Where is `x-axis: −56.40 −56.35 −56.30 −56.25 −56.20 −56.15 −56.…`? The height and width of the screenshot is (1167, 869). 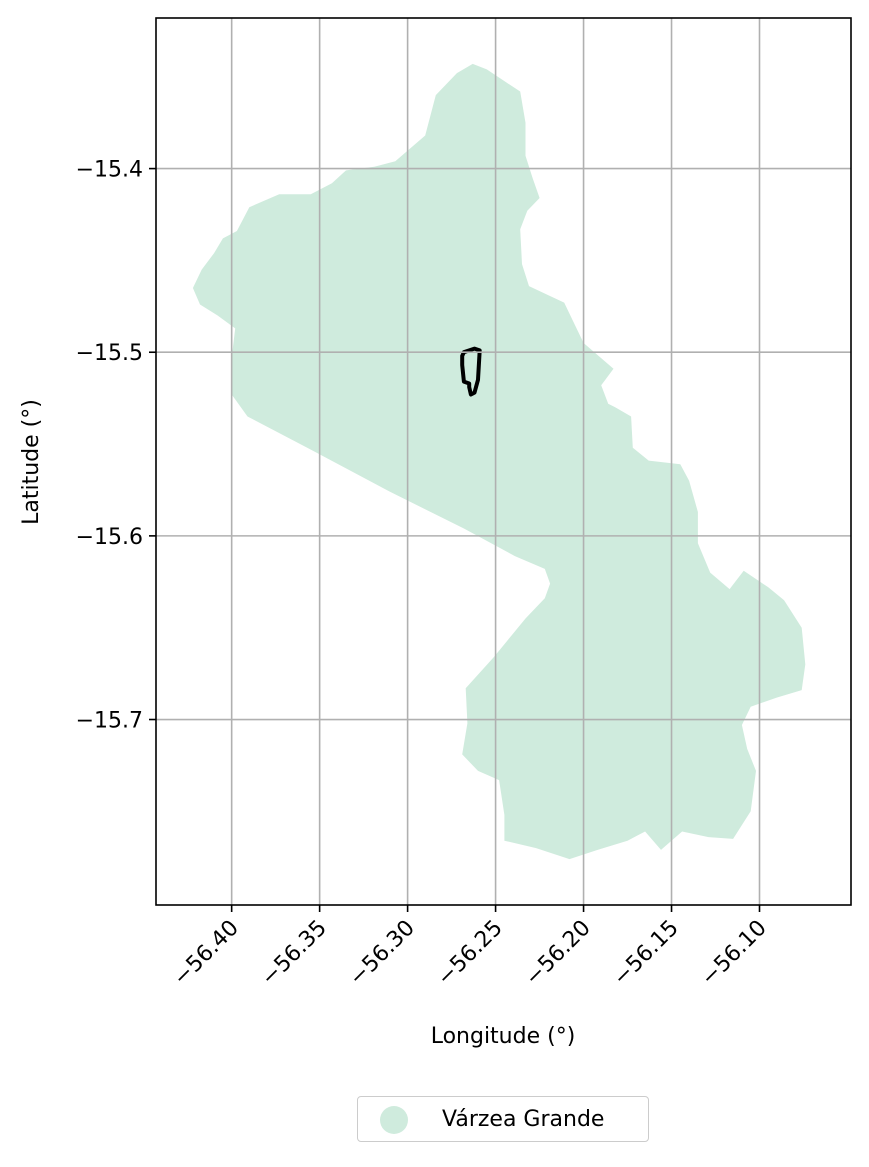 x-axis: −56.40 −56.35 −56.30 −56.25 −56.20 −56.15 −56.… is located at coordinates (470, 948).